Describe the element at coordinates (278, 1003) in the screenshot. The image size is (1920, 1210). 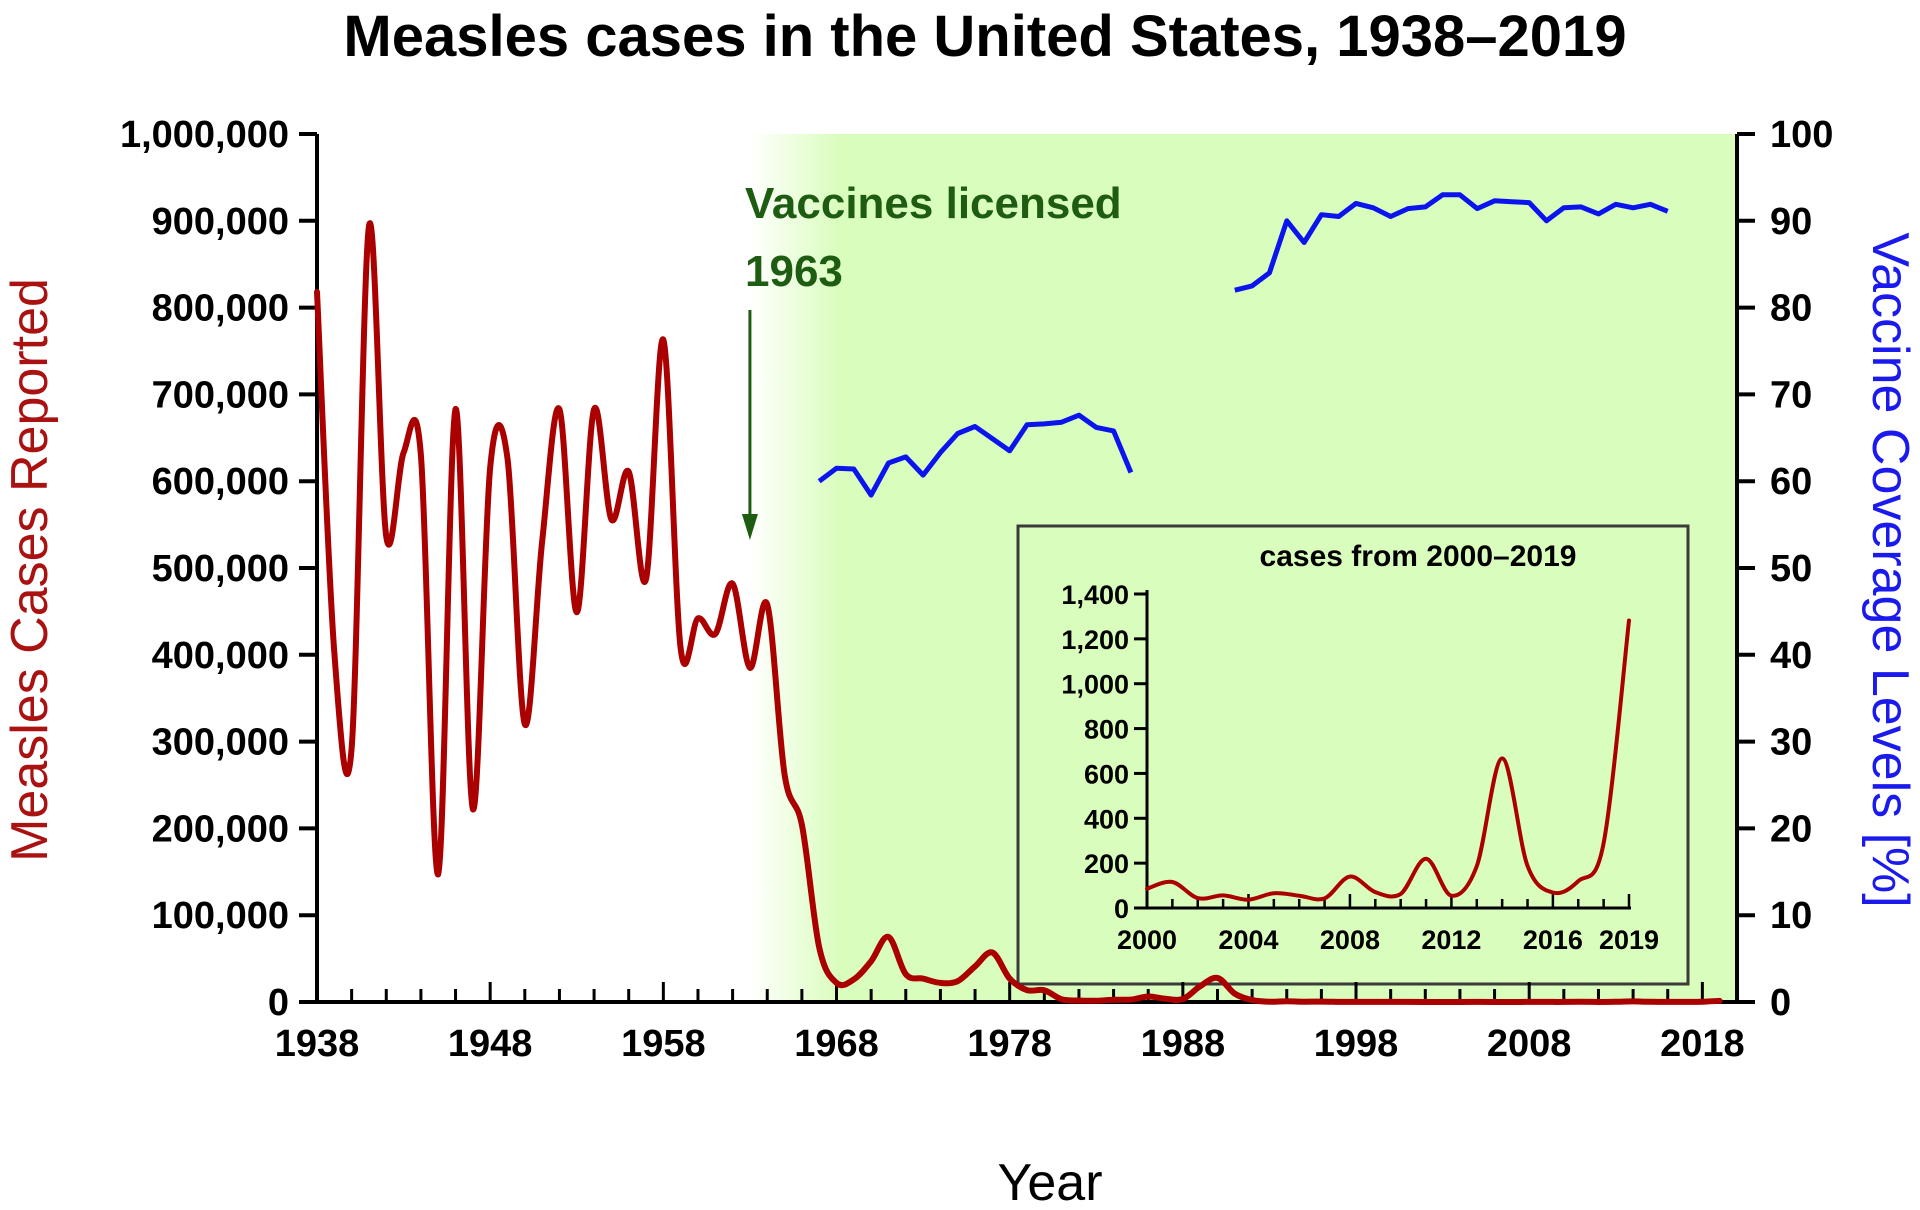
I see `y-tick-label-left: 0` at that location.